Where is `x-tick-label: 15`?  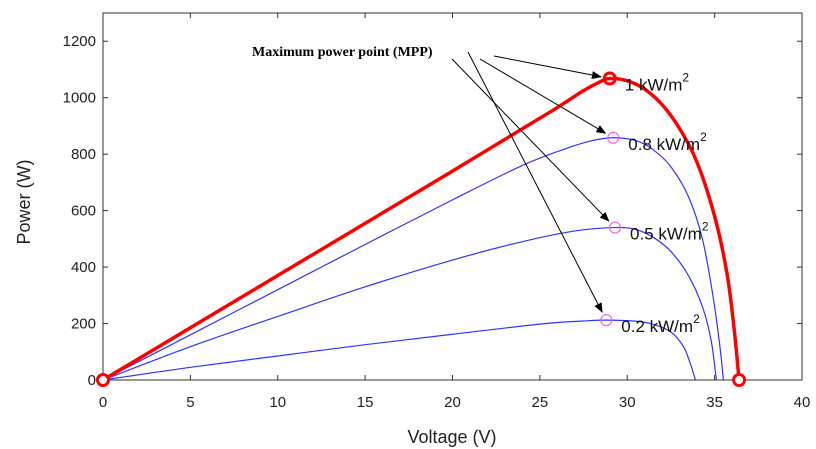
x-tick-label: 15 is located at coordinates (365, 402).